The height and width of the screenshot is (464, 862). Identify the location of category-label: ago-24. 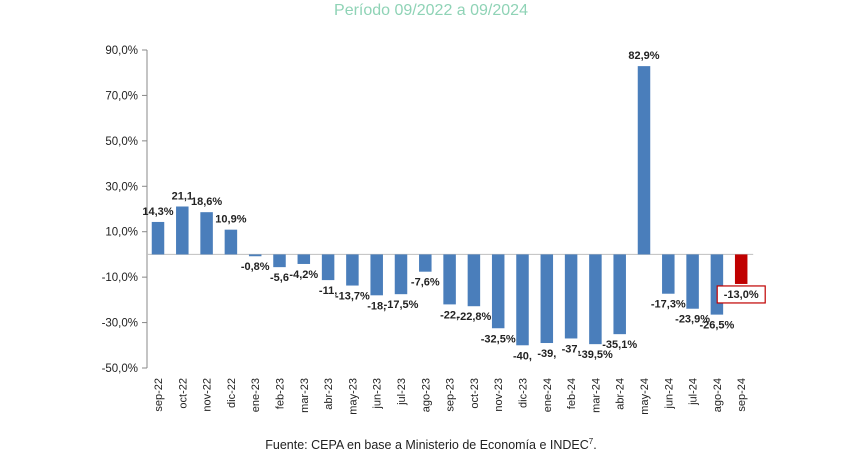
(718, 395).